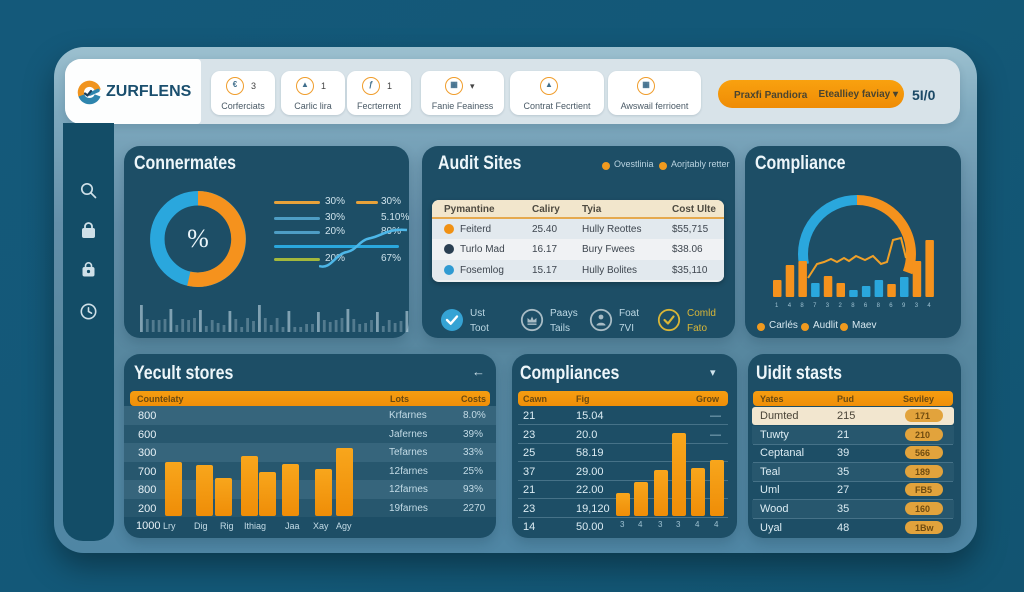 This screenshot has height=592, width=1024. Describe the element at coordinates (815, 306) in the screenshot. I see `svg-text: 7` at that location.